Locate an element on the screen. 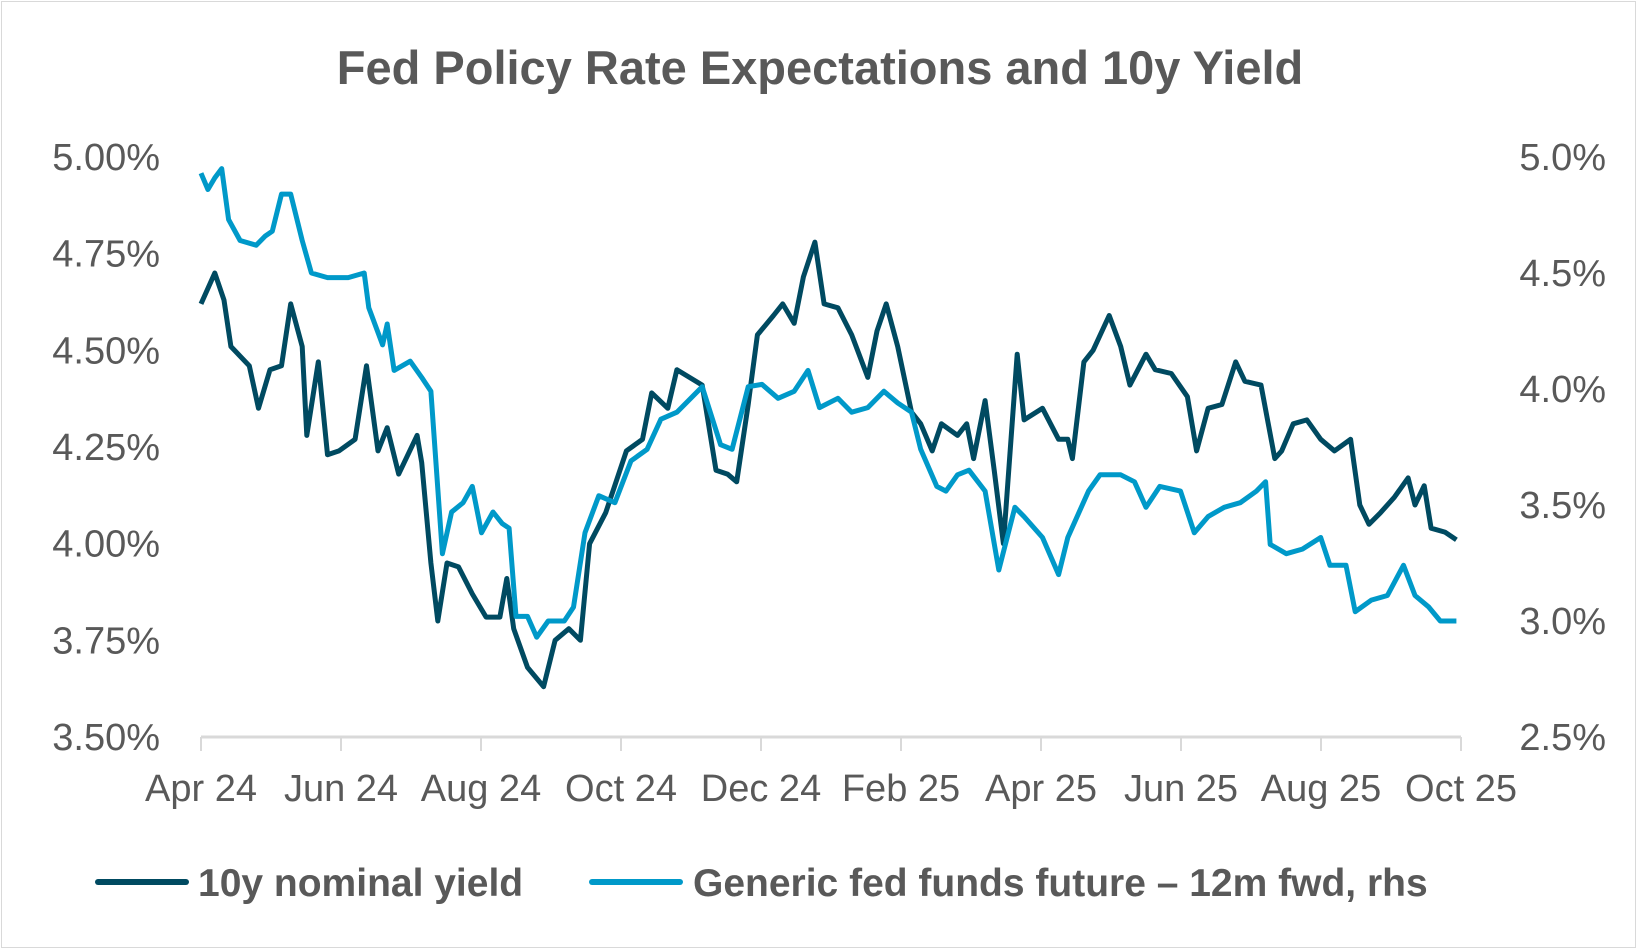 The width and height of the screenshot is (1639, 951). y-left-tick-label: 4.50% is located at coordinates (106, 351).